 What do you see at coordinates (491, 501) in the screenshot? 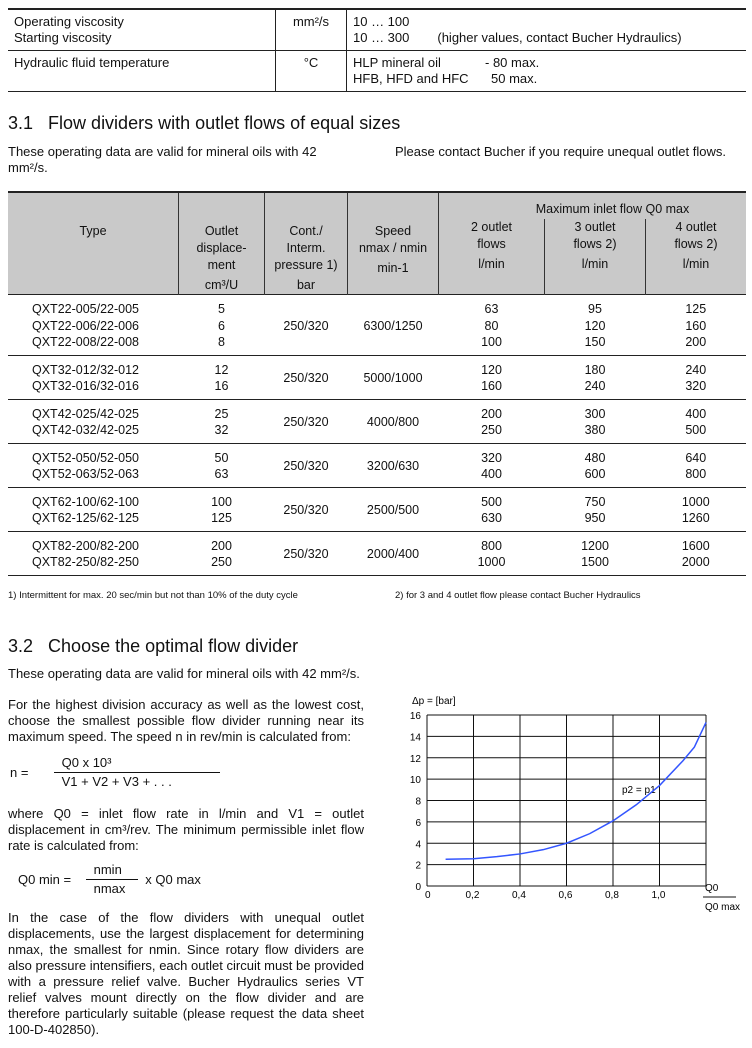
I see `cell-value: 500` at bounding box center [491, 501].